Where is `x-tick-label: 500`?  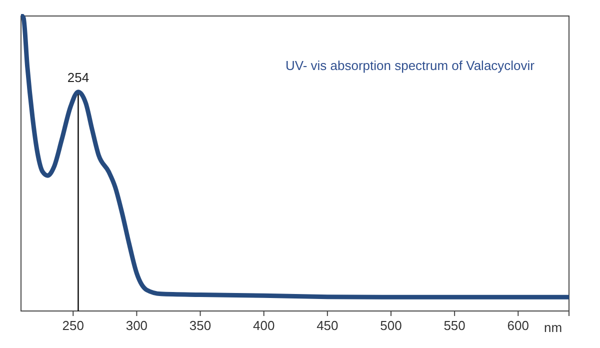
x-tick-label: 500 is located at coordinates (391, 325).